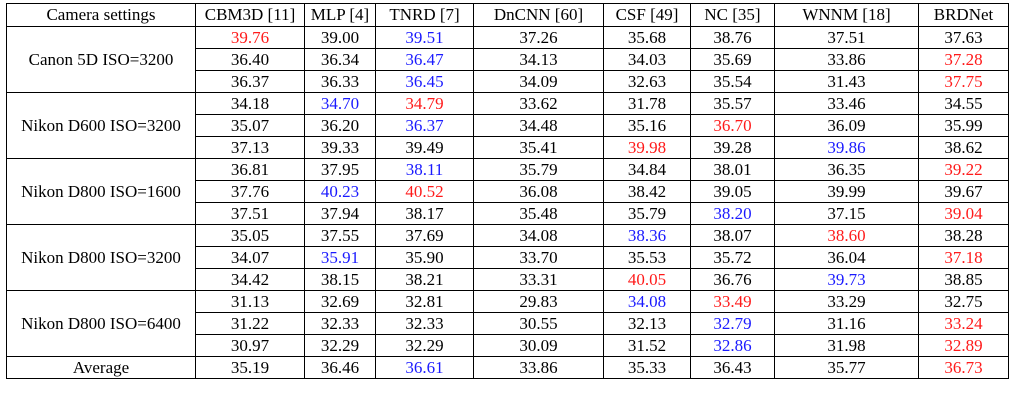 Image resolution: width=1015 pixels, height=410 pixels. What do you see at coordinates (250, 191) in the screenshot?
I see `psnr-value-cell: 37.76` at bounding box center [250, 191].